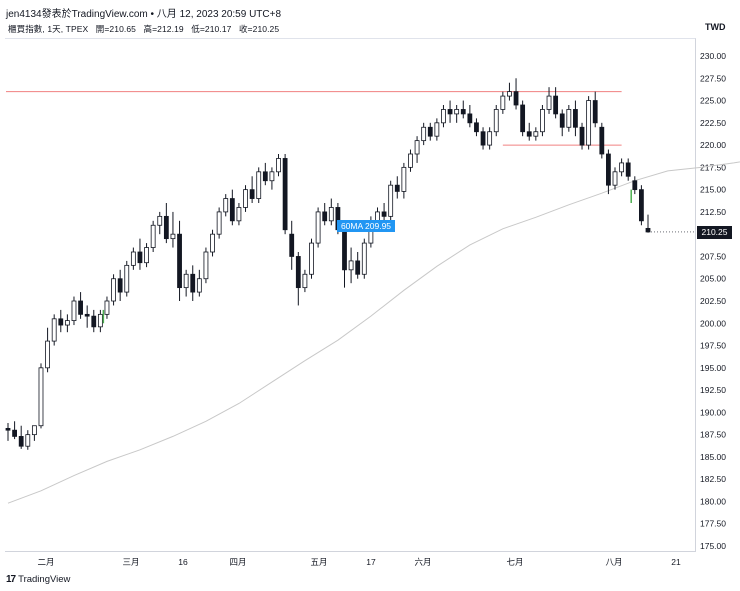  Describe the element at coordinates (116, 29) in the screenshot. I see `open-value: 開=210.65` at that location.